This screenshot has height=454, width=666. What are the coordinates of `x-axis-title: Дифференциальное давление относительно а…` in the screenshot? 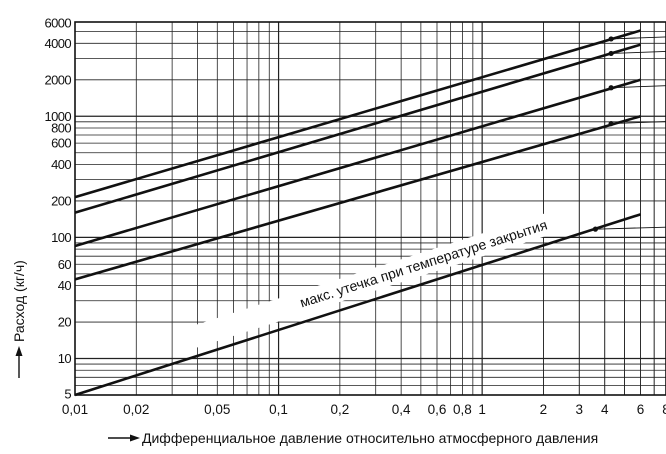 It's located at (370, 438).